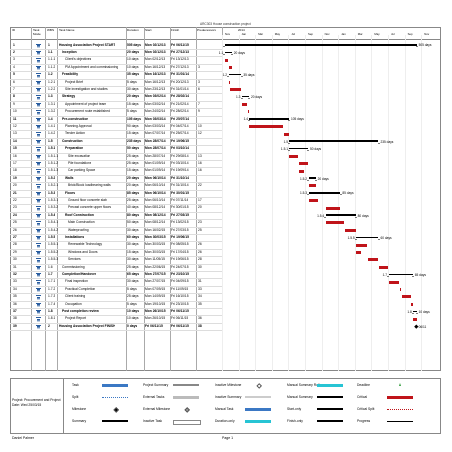  Describe the element at coordinates (133, 30) in the screenshot. I see `col-header-duration: Duration` at that location.